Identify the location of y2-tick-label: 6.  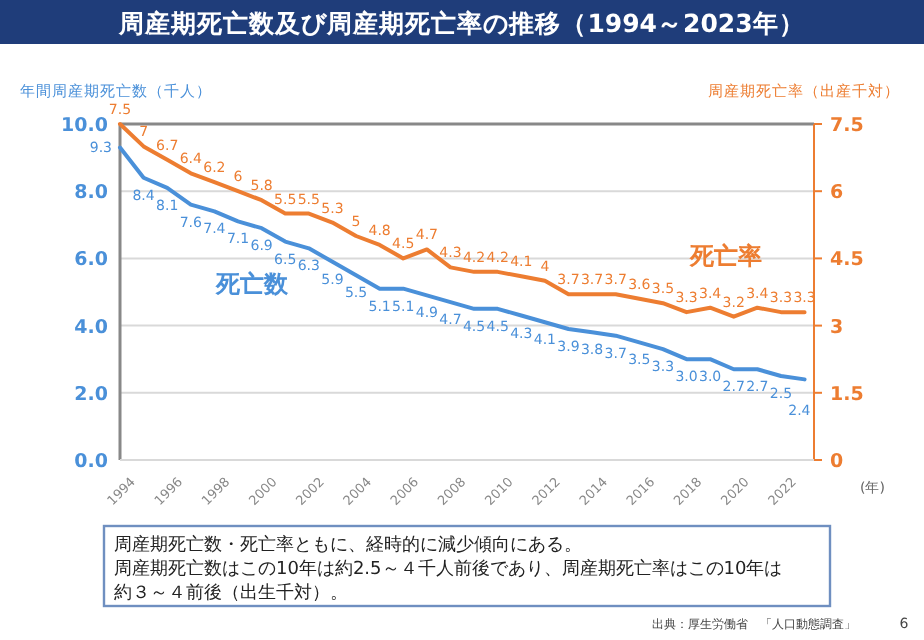
(837, 193).